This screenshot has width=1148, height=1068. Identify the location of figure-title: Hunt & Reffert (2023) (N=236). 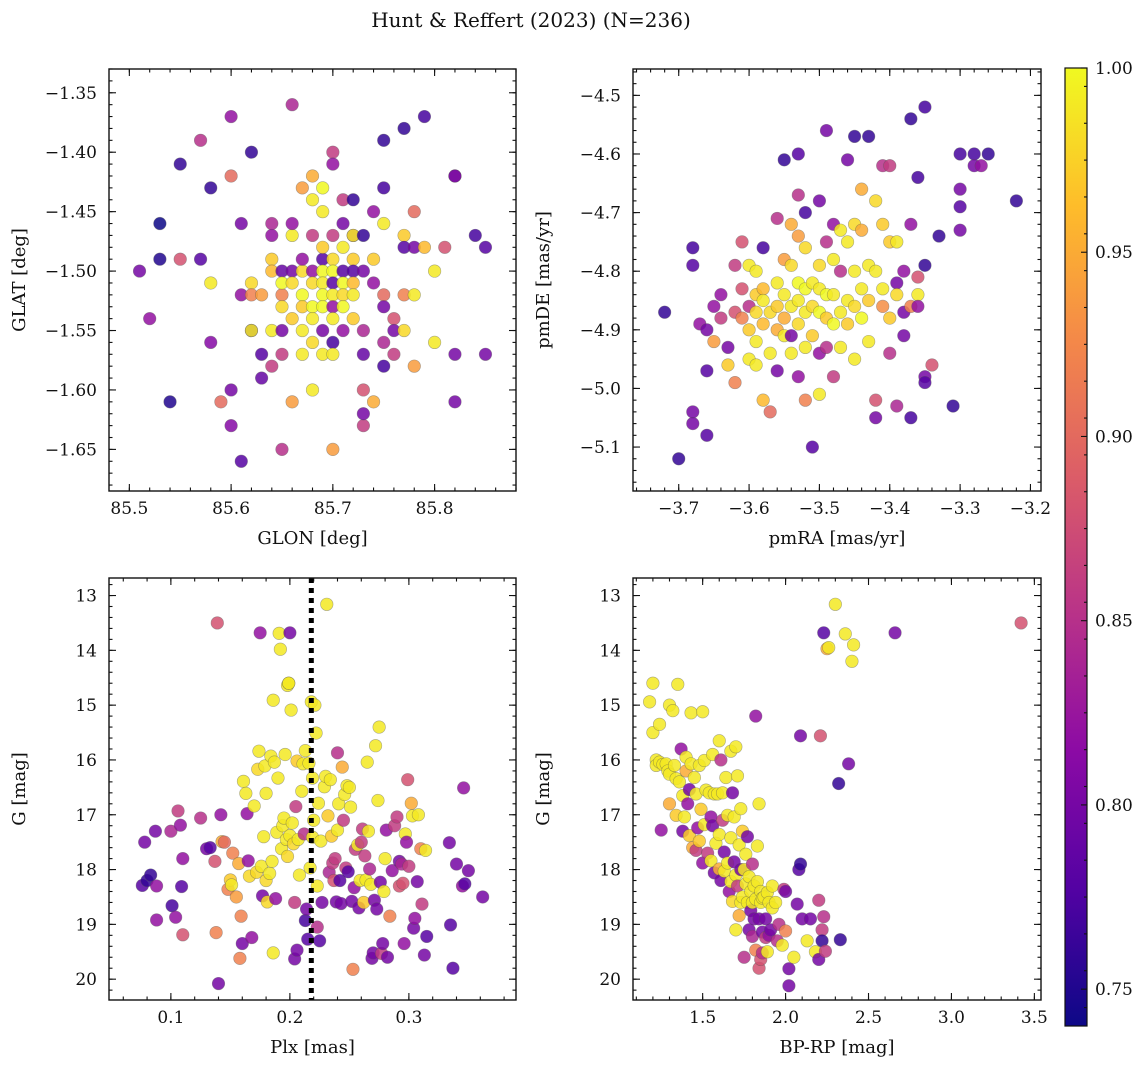
(531, 20).